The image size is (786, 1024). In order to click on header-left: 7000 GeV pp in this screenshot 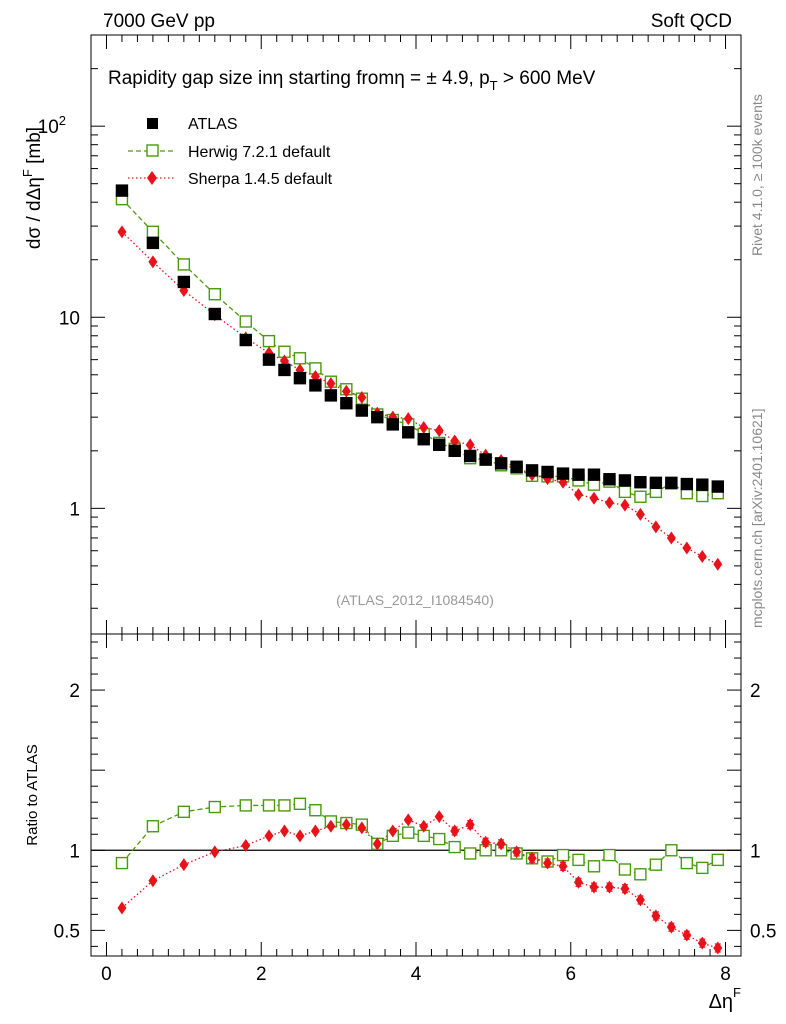, I will do `click(159, 21)`.